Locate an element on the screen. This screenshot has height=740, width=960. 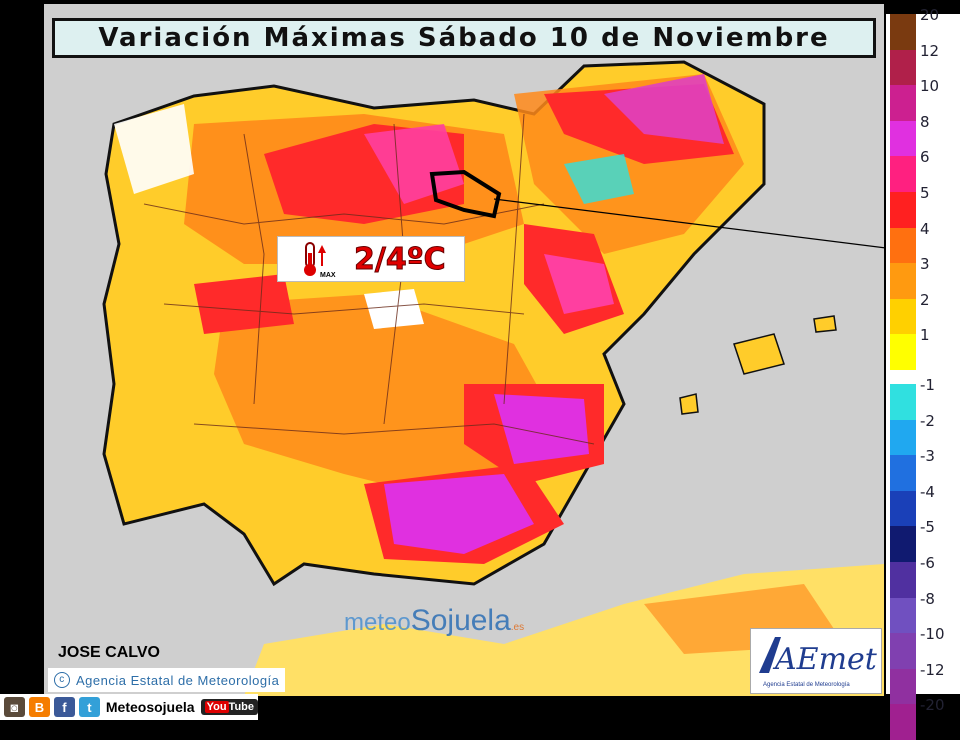
legend-label: -12 is located at coordinates (932, 669).